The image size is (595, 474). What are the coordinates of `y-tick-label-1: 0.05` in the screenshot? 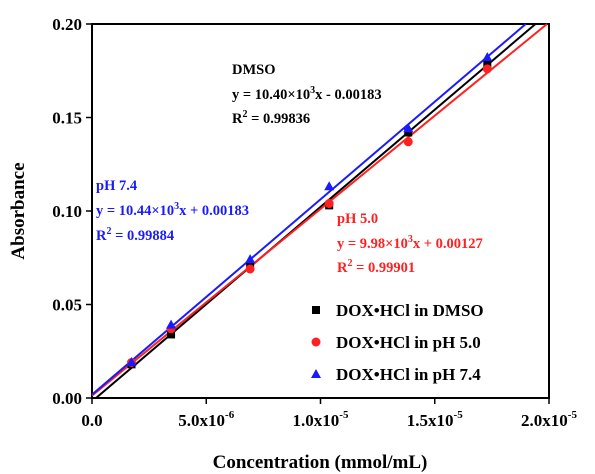 It's located at (67, 305).